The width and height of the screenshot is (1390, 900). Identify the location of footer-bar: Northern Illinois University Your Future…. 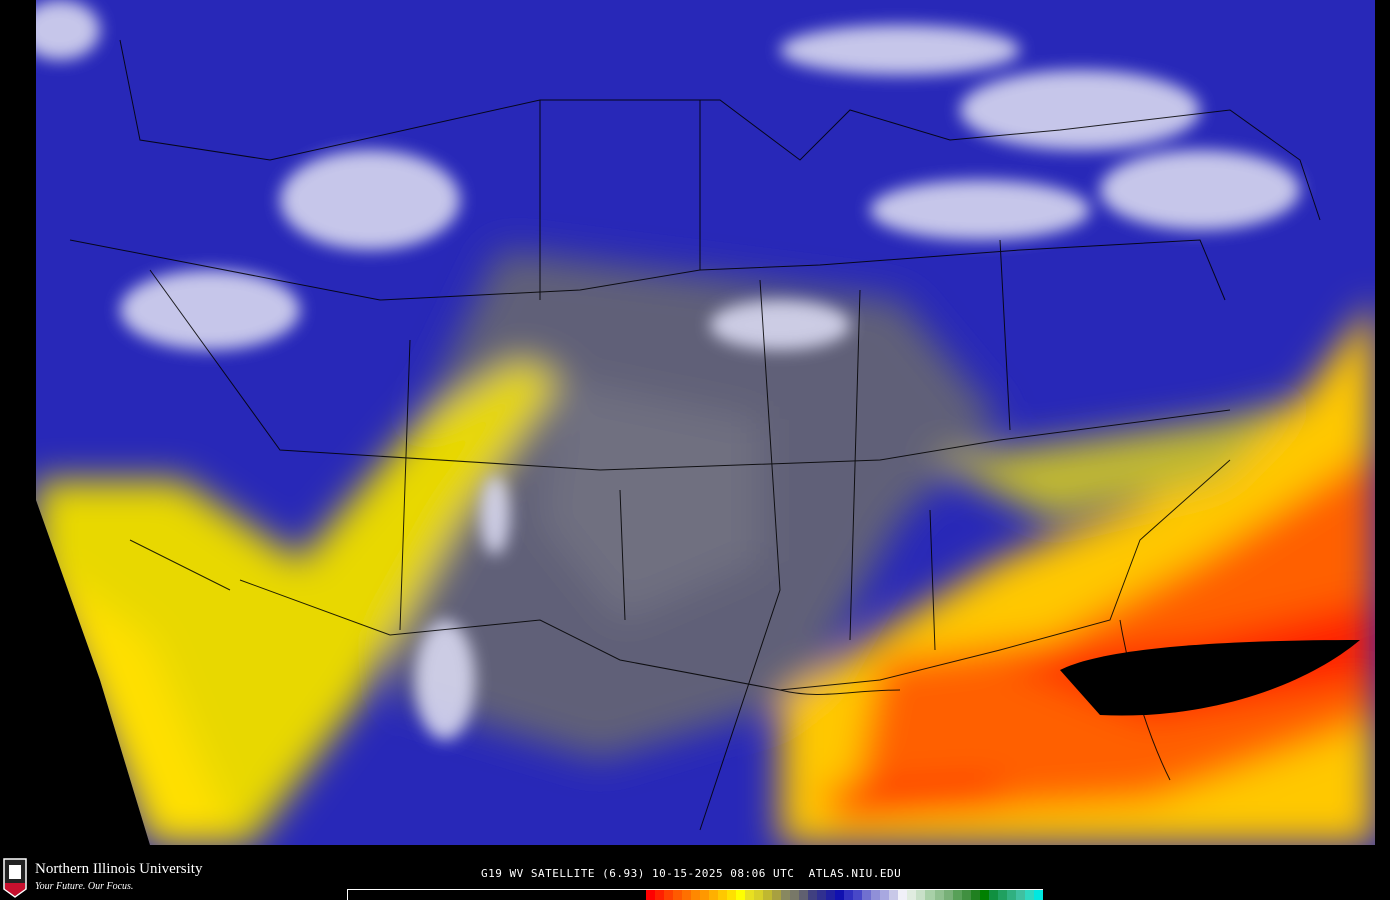
(695, 872).